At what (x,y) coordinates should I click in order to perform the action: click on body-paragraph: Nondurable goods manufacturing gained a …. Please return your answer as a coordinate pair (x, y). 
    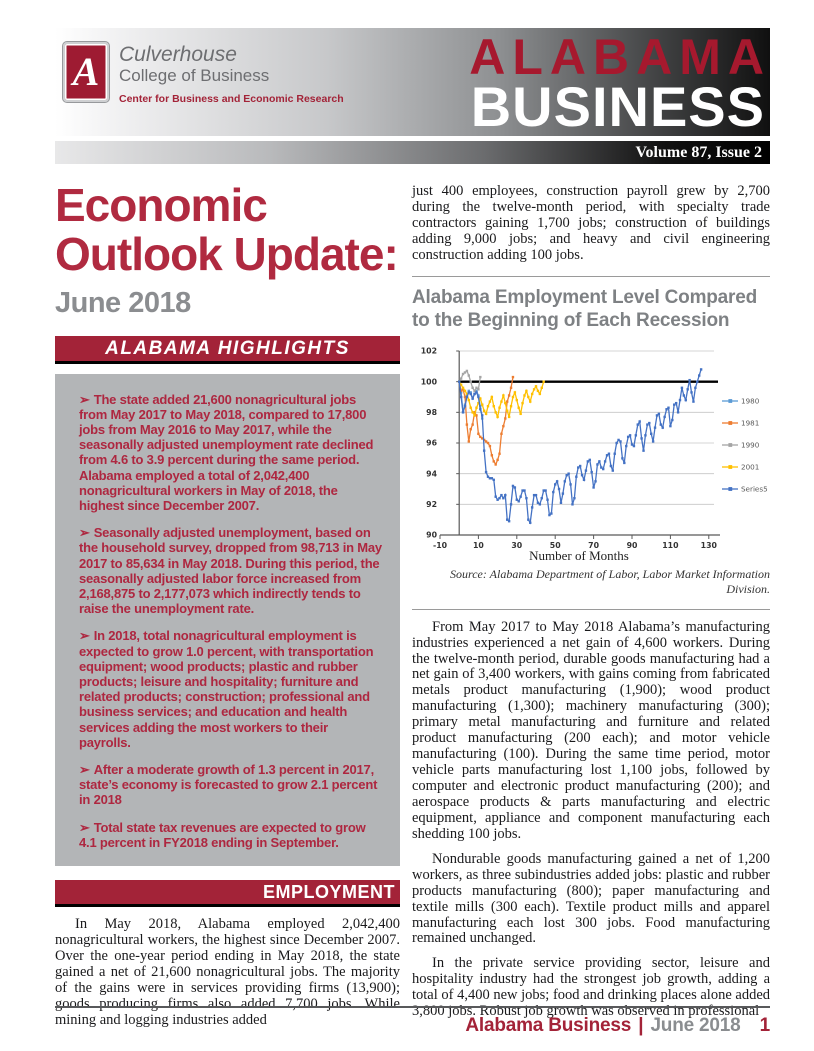
    Looking at the image, I should click on (591, 898).